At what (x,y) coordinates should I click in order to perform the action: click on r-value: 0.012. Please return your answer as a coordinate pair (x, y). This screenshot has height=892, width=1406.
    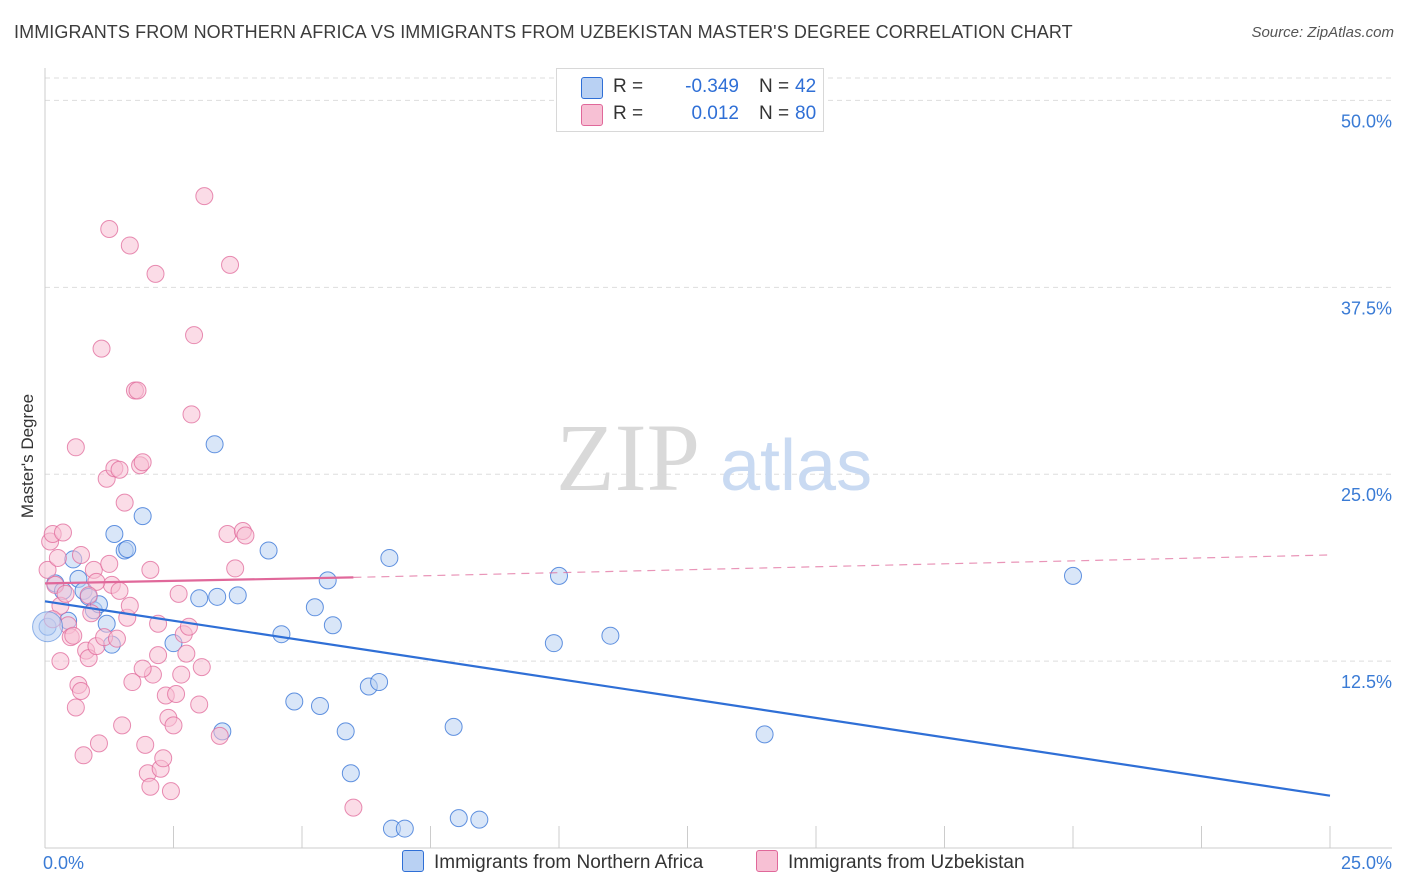
    Looking at the image, I should click on (715, 113).